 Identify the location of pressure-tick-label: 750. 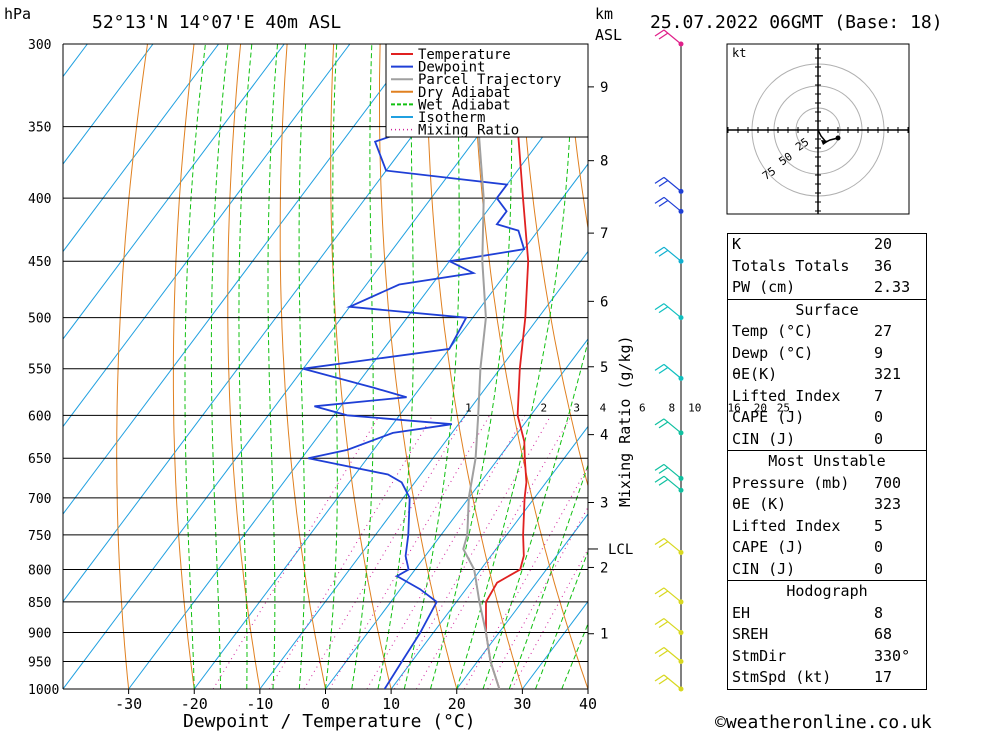
(39, 536).